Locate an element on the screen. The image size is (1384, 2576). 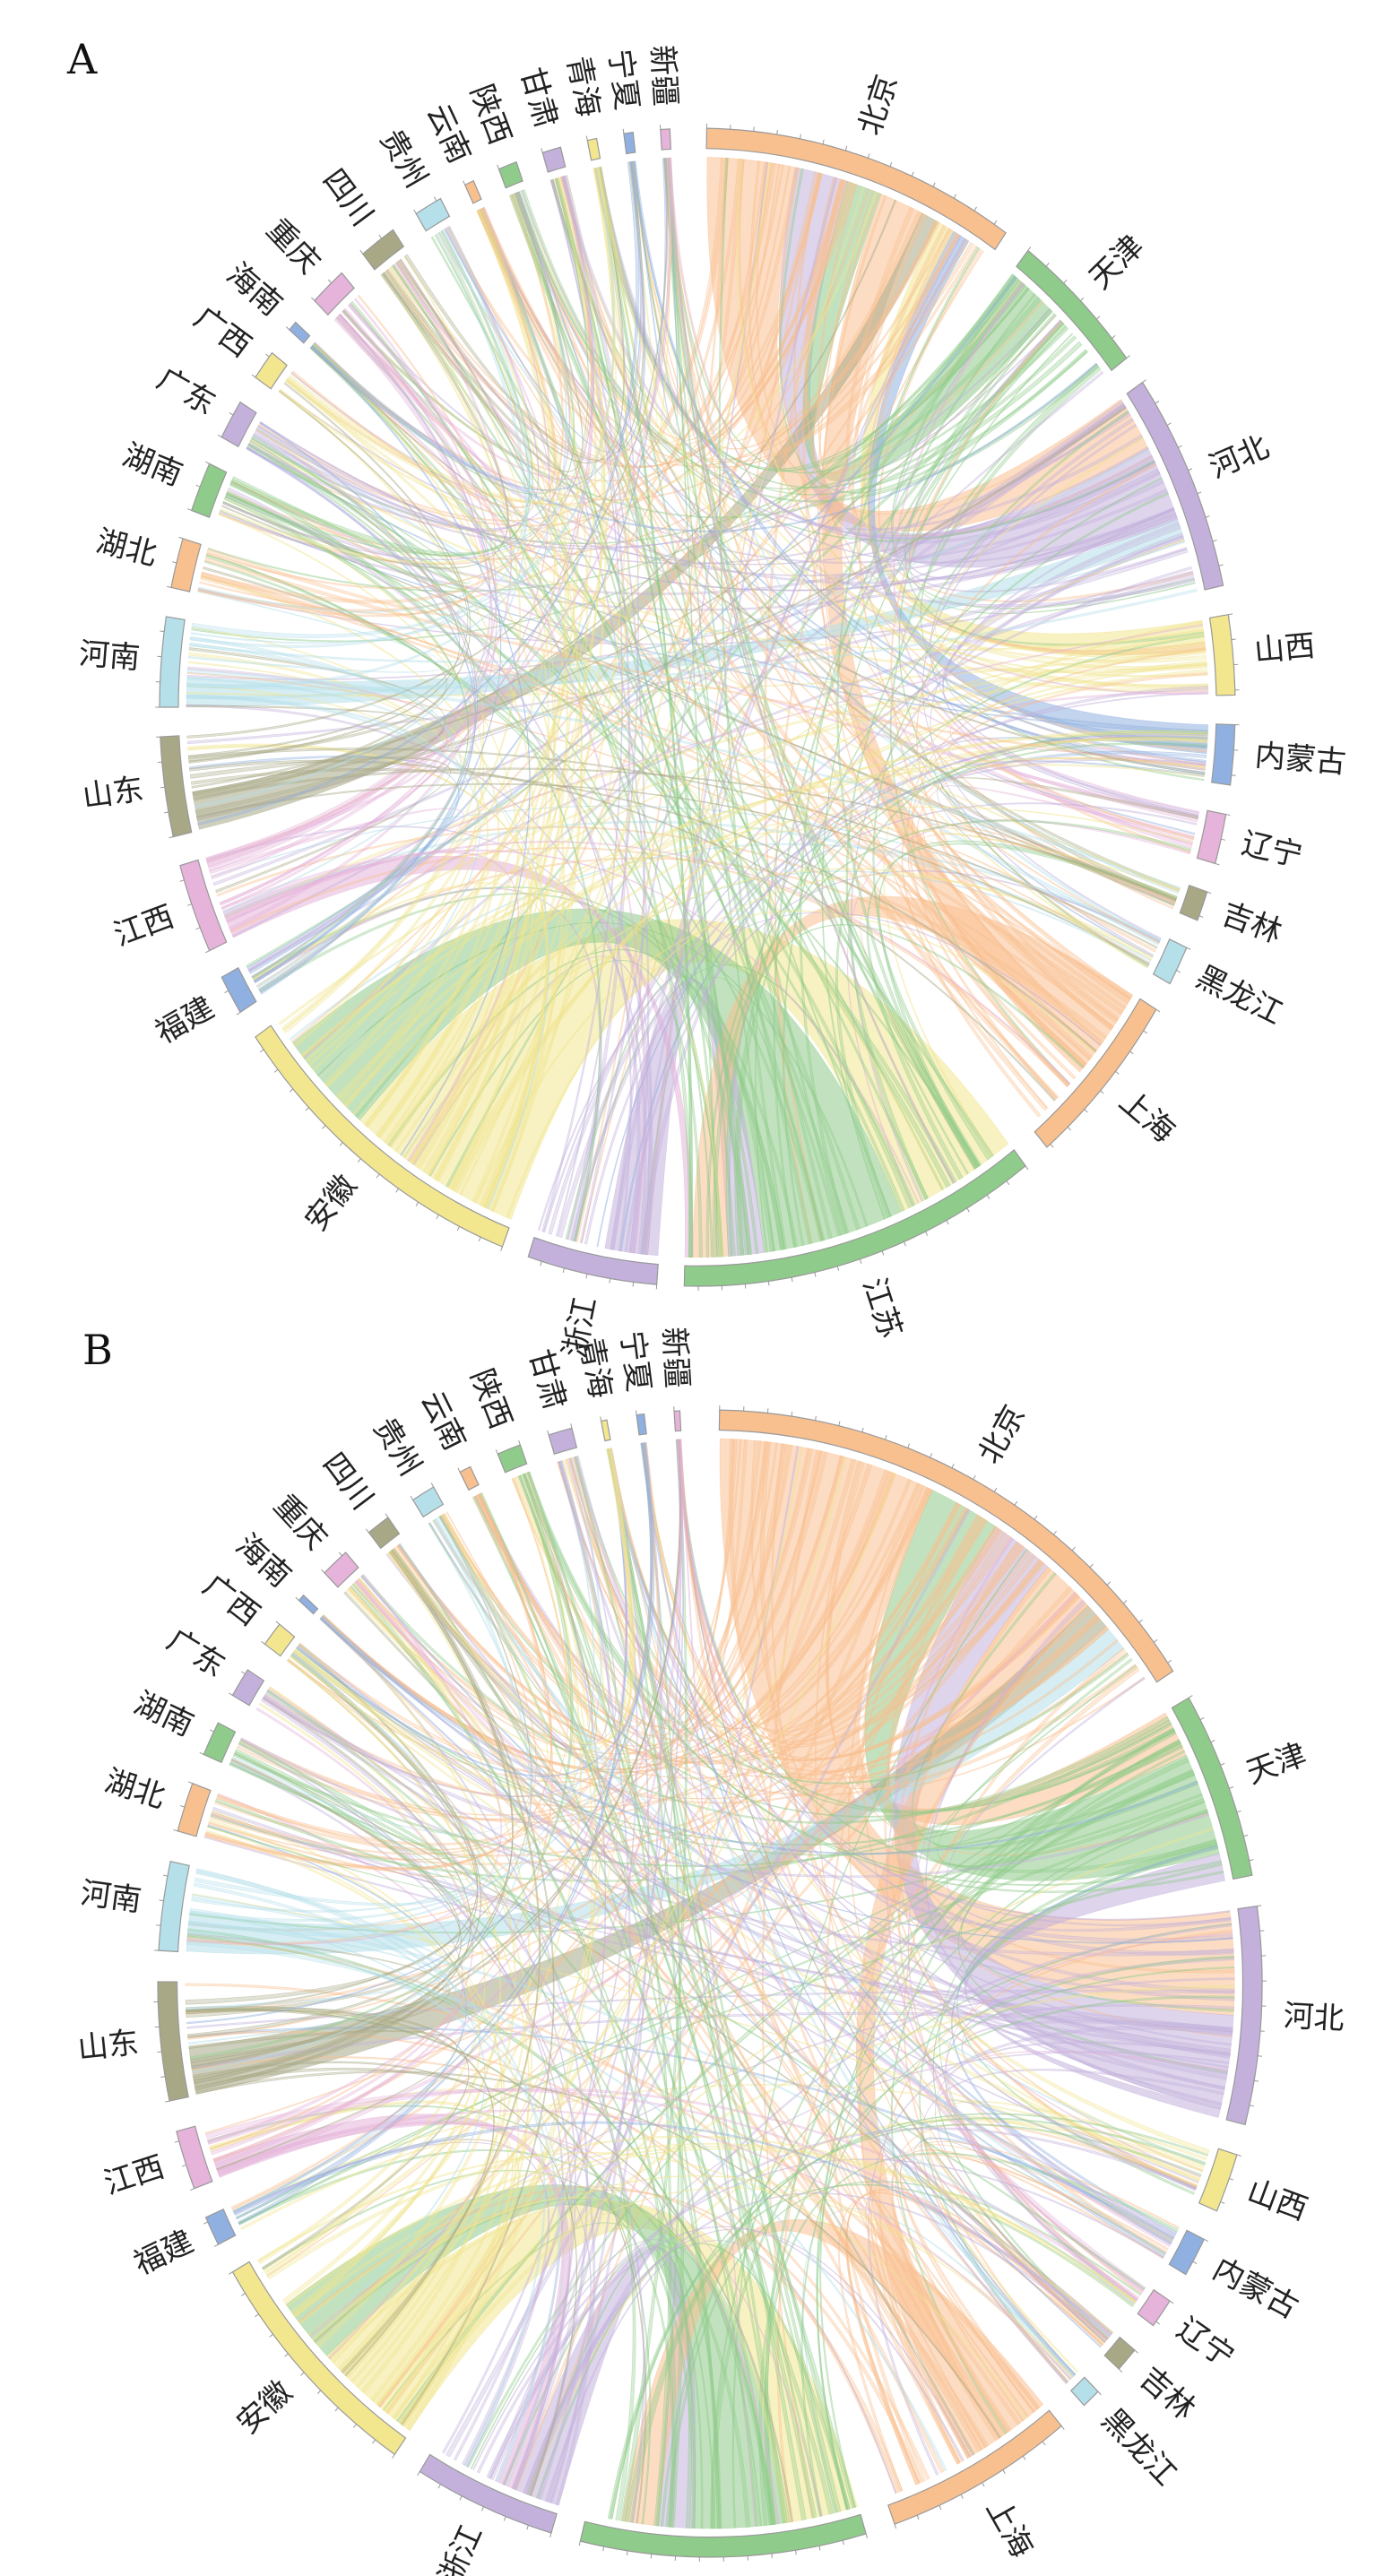
segment-label: 内蒙古 is located at coordinates (1300, 759).